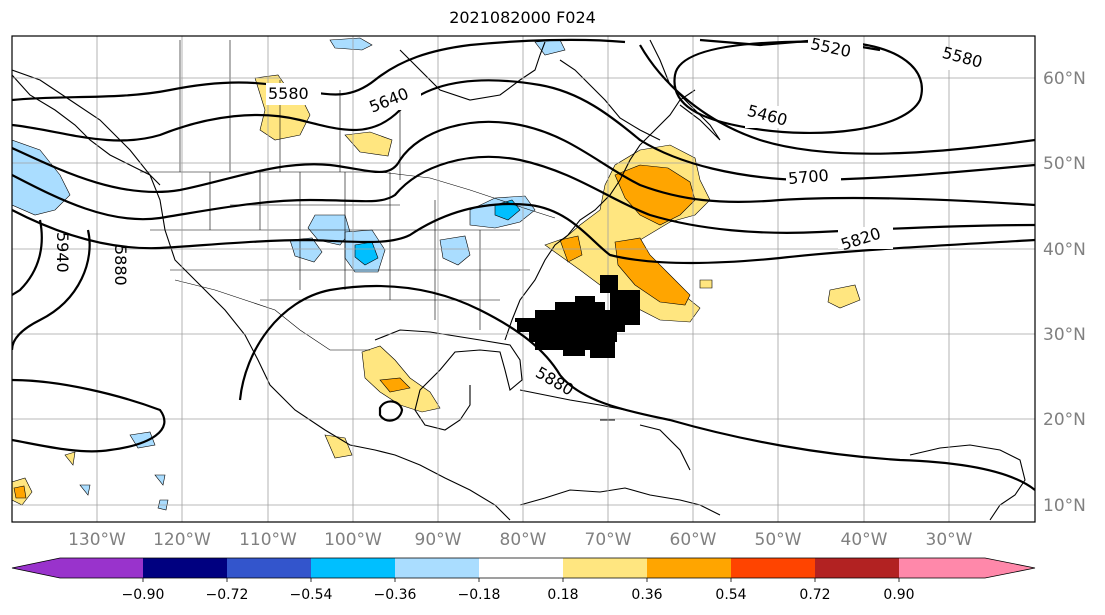  I want to click on lon-label: 90°W, so click(438, 540).